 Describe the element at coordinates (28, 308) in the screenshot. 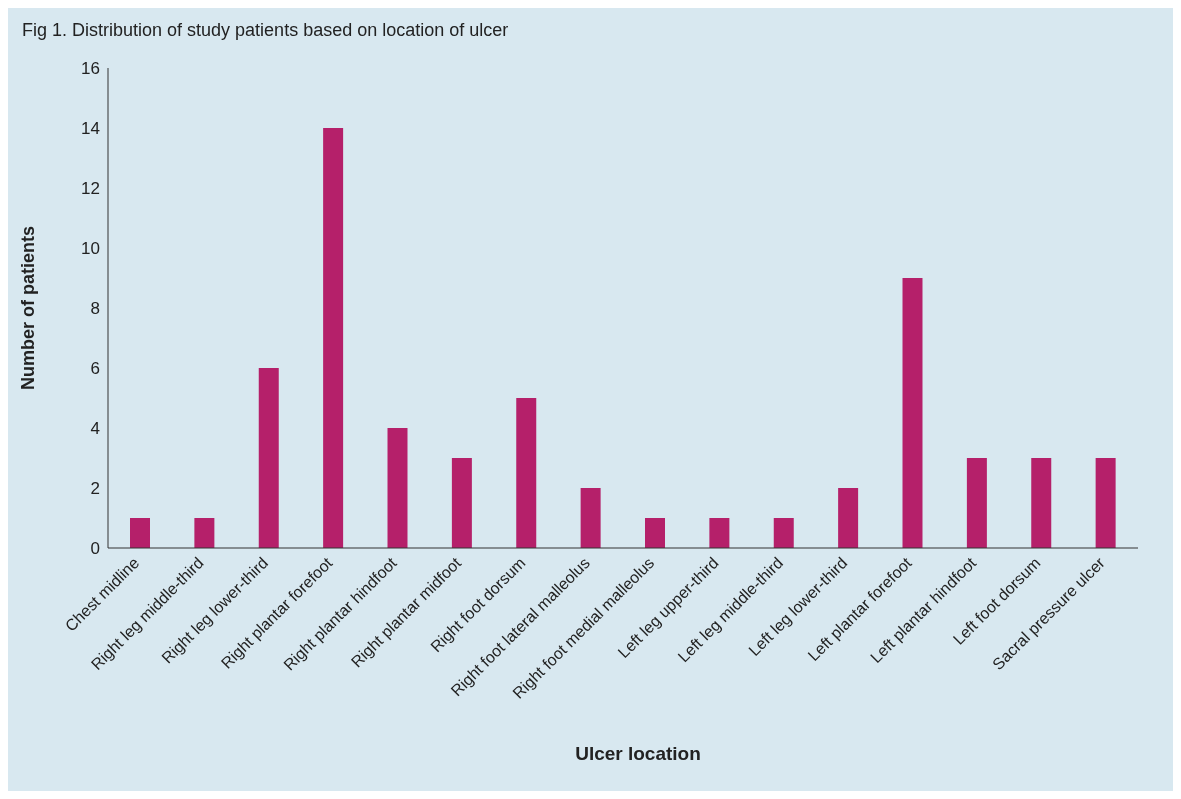

I see `y-axis-title: Number of patients` at that location.